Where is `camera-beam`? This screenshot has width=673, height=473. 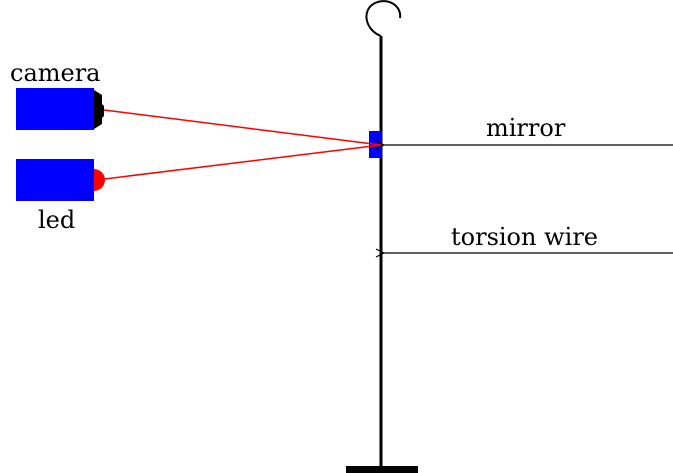 camera-beam is located at coordinates (238, 127).